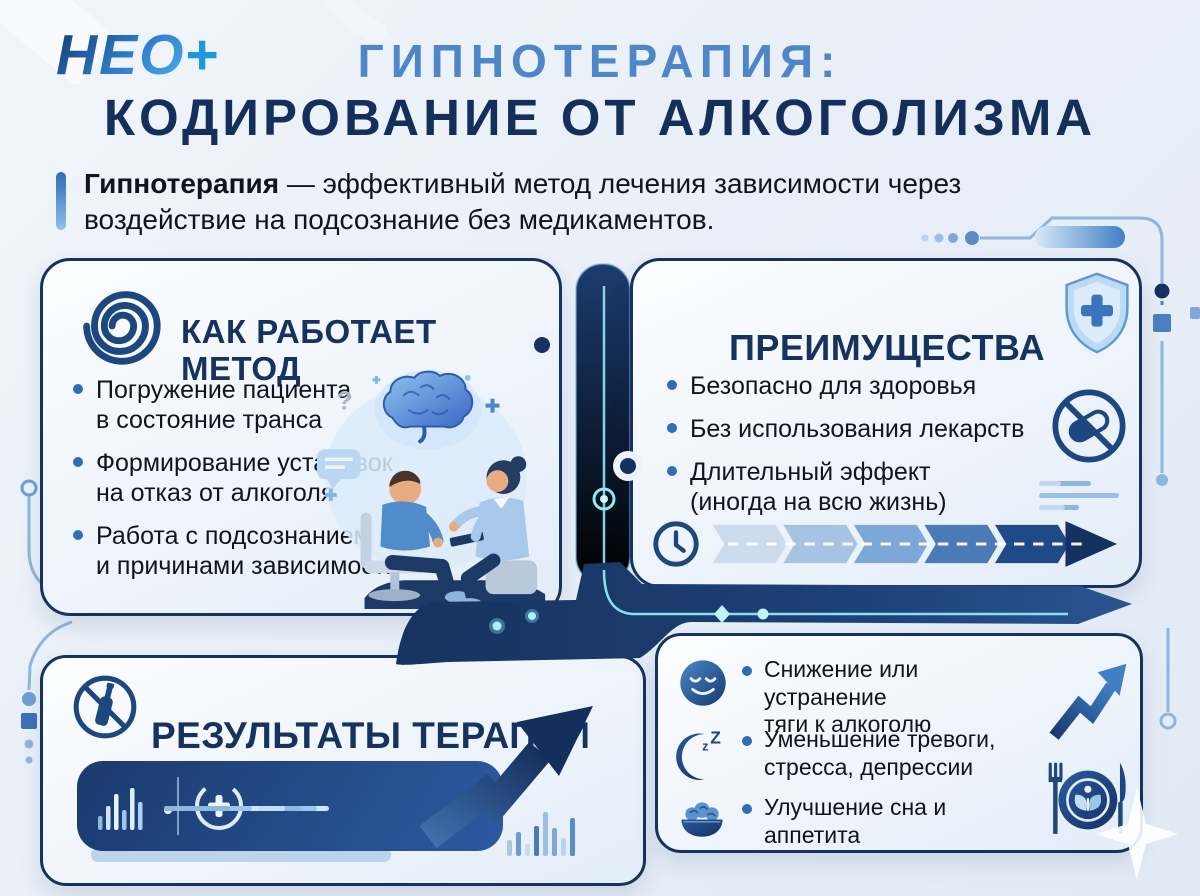 The height and width of the screenshot is (896, 1200). I want to click on leaf-sprout-icon, so click(1088, 798).